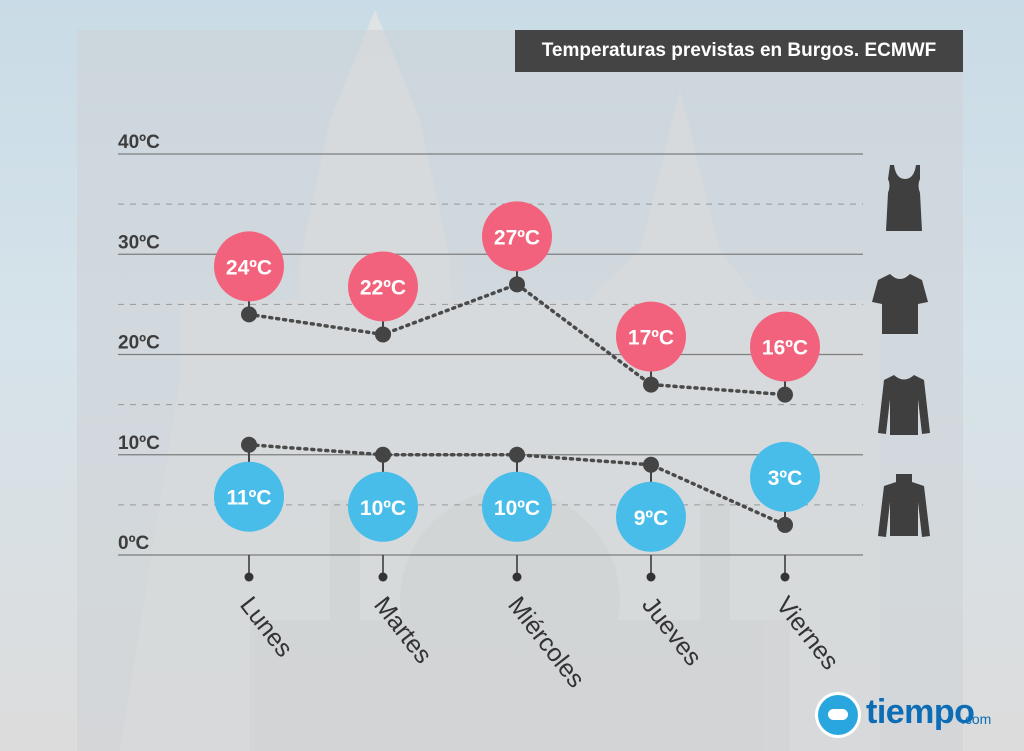  What do you see at coordinates (248, 498) in the screenshot?
I see `data-label: 11ºC` at bounding box center [248, 498].